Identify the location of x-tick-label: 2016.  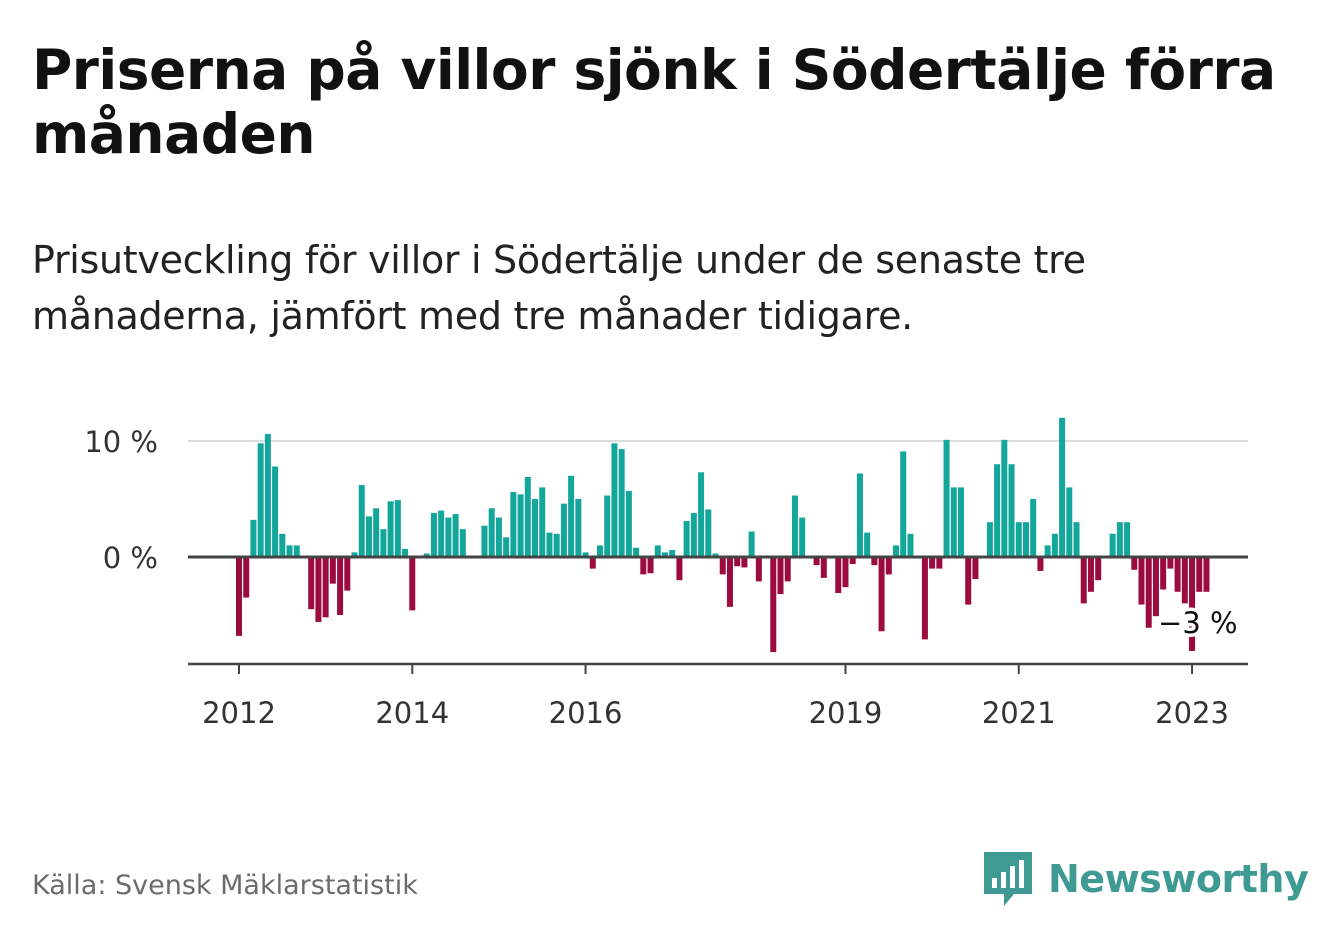
(586, 713).